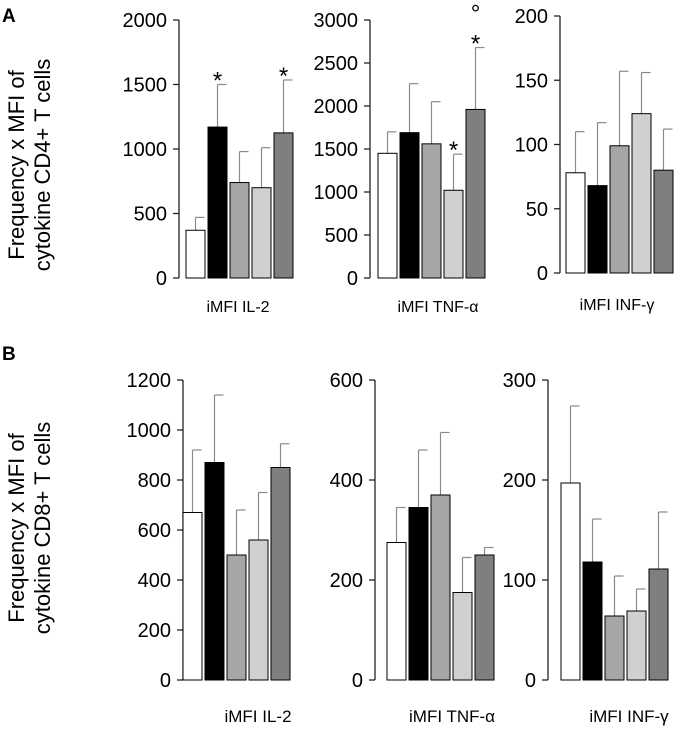  What do you see at coordinates (519, 481) in the screenshot?
I see `b-inf-tick-label: 200` at bounding box center [519, 481].